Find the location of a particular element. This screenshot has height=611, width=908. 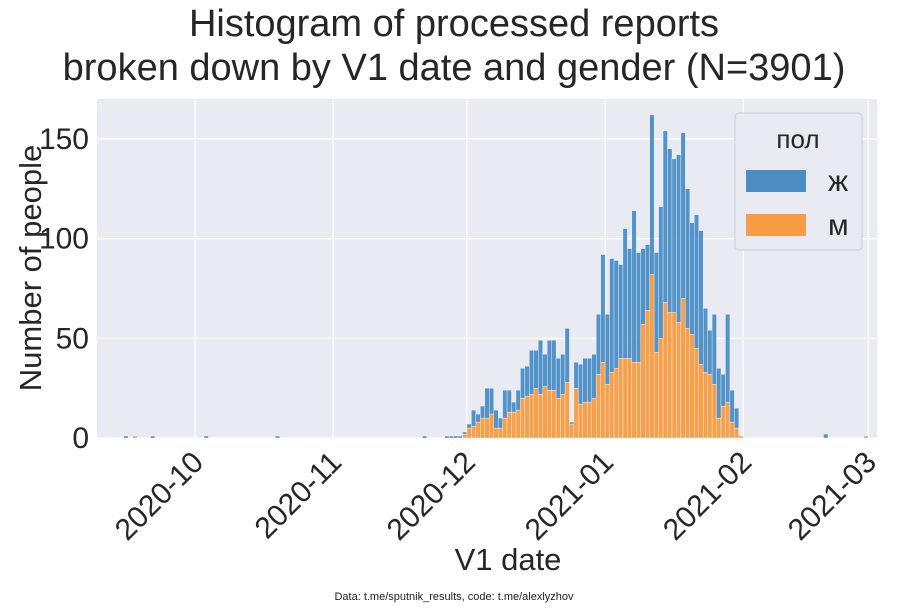

y-tick-label: 50 is located at coordinates (72, 338).